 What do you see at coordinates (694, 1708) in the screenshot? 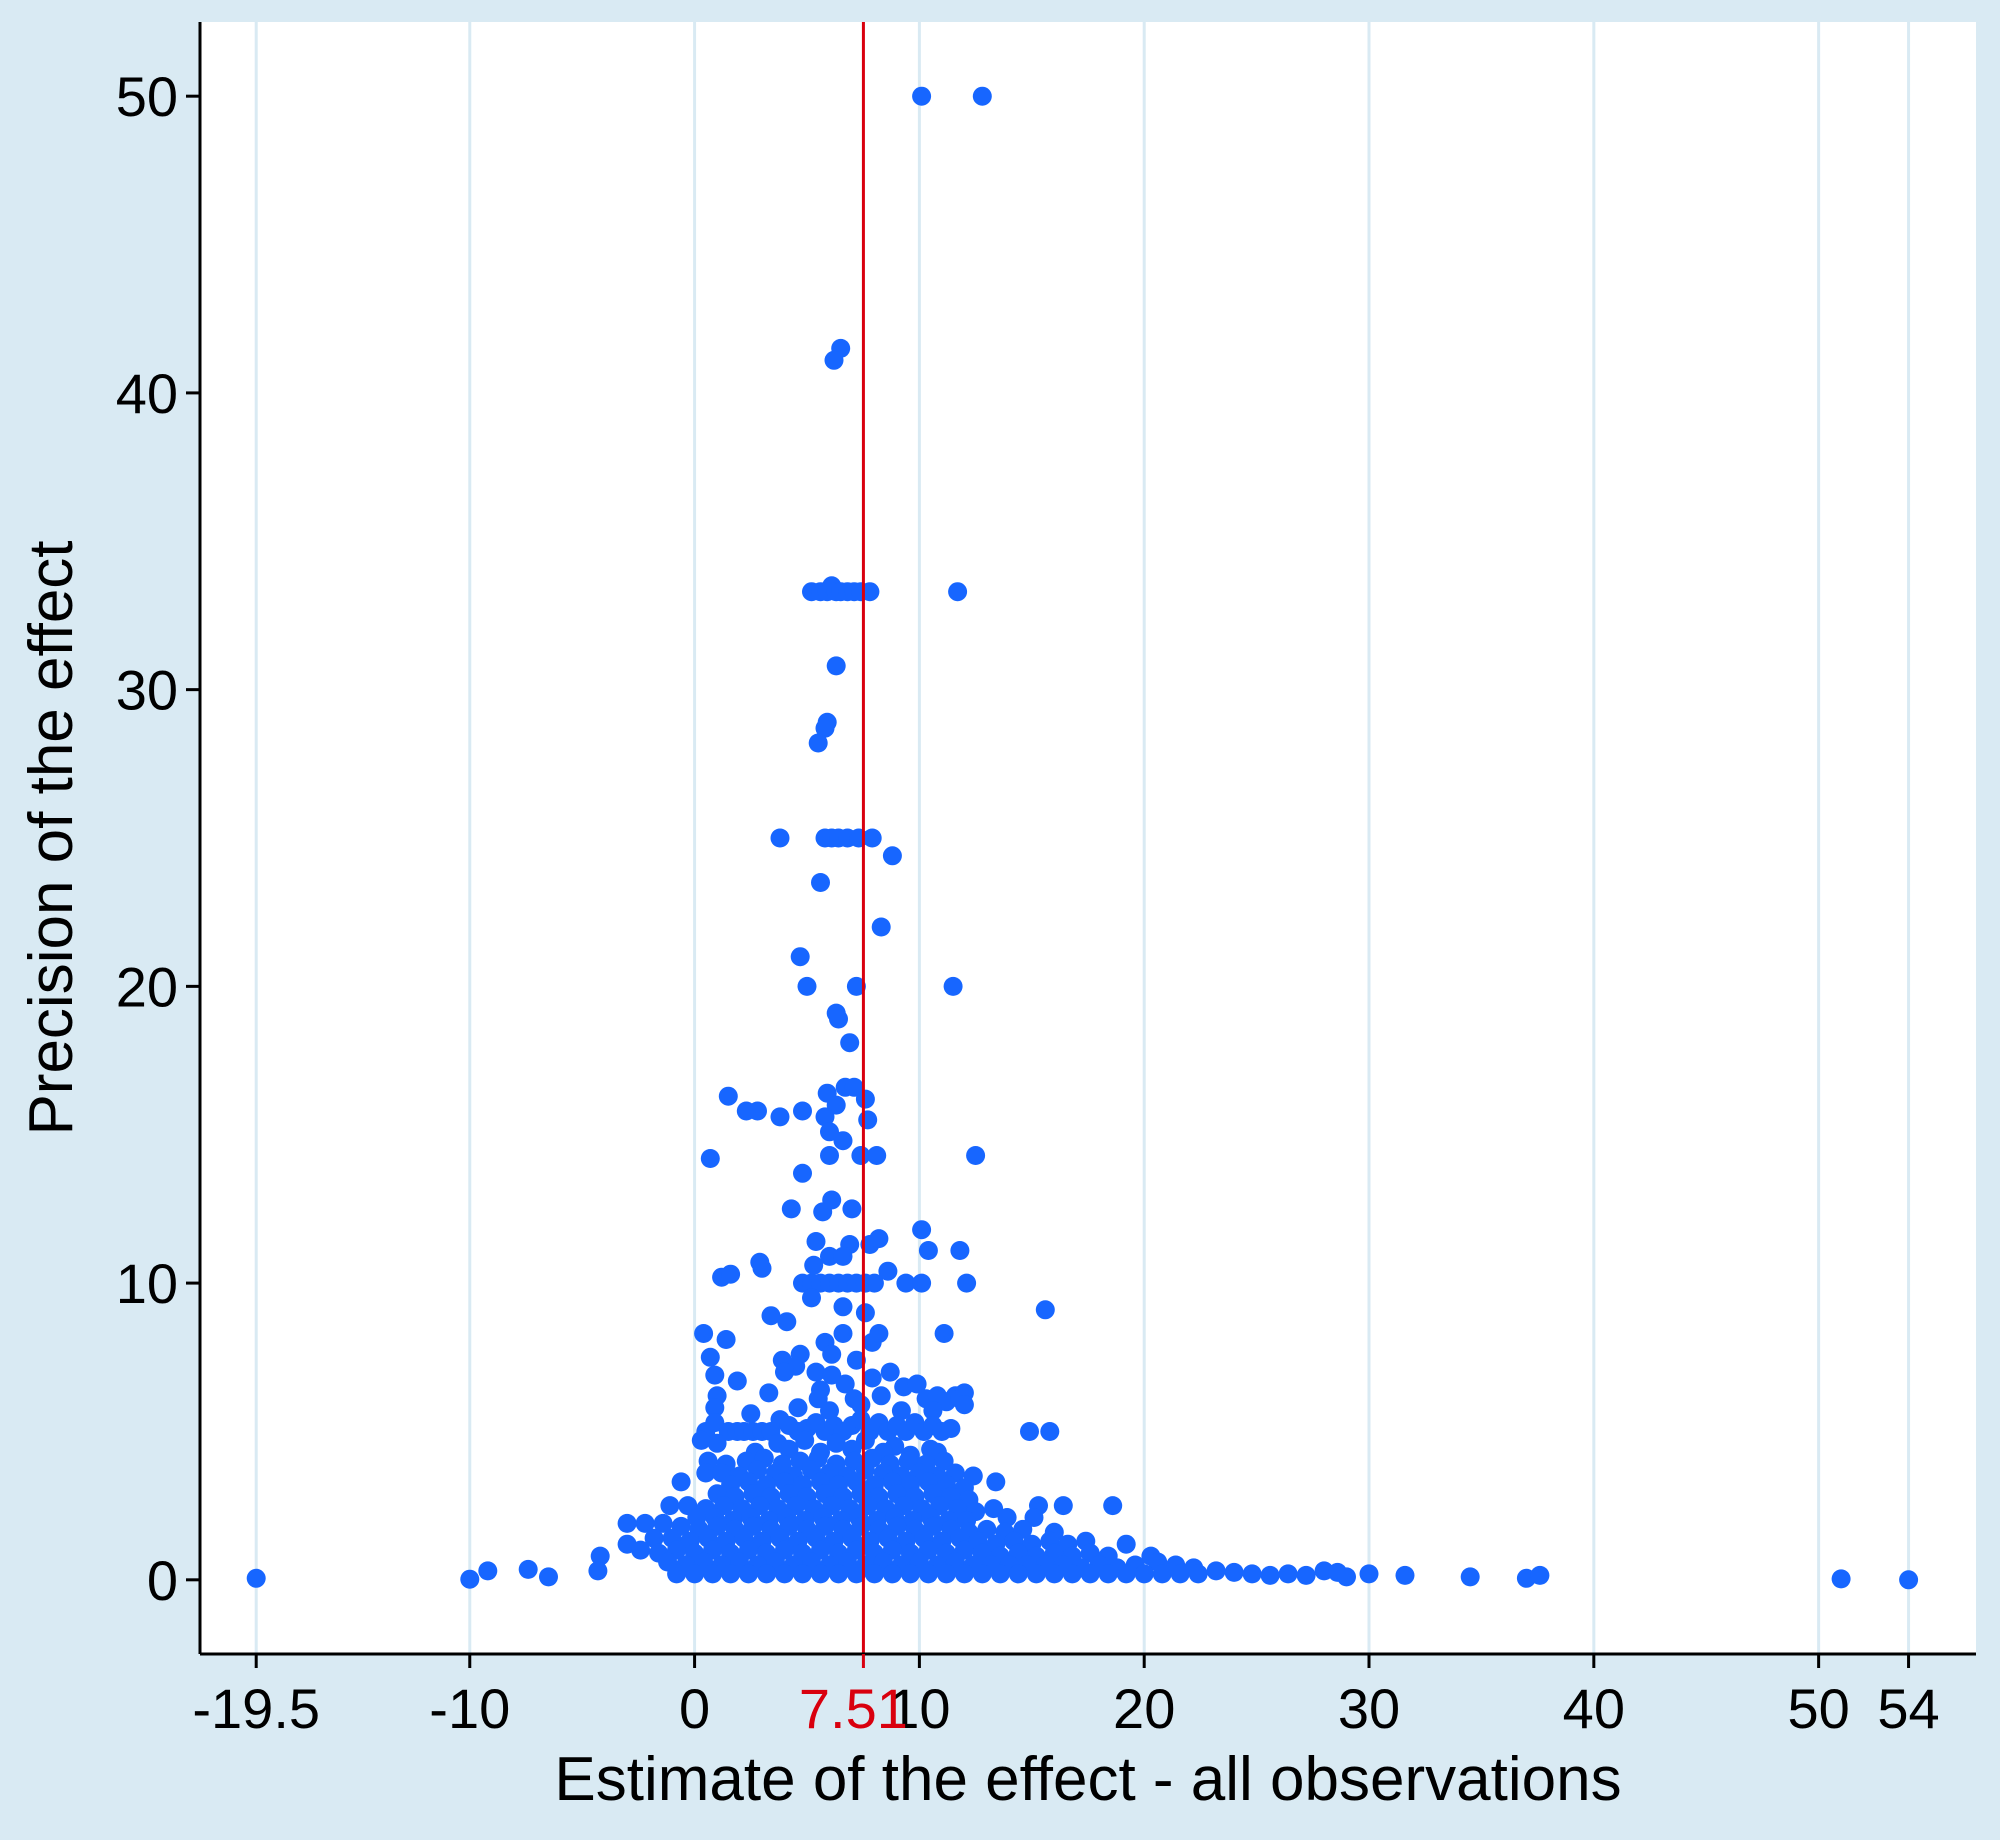
I see `x-tick-label: 0` at bounding box center [694, 1708].